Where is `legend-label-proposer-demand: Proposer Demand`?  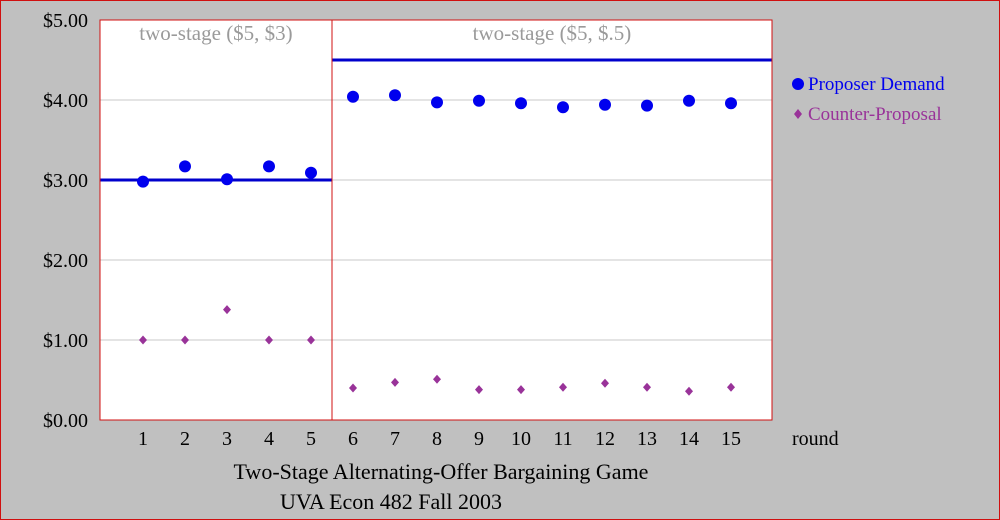 legend-label-proposer-demand: Proposer Demand is located at coordinates (876, 84).